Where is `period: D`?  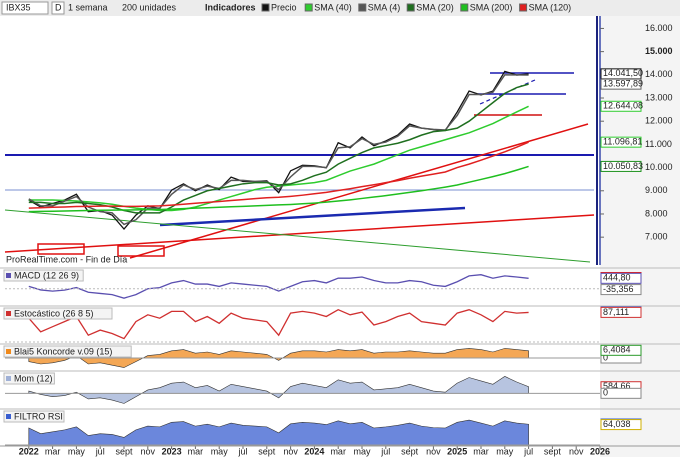 period: D is located at coordinates (58, 7).